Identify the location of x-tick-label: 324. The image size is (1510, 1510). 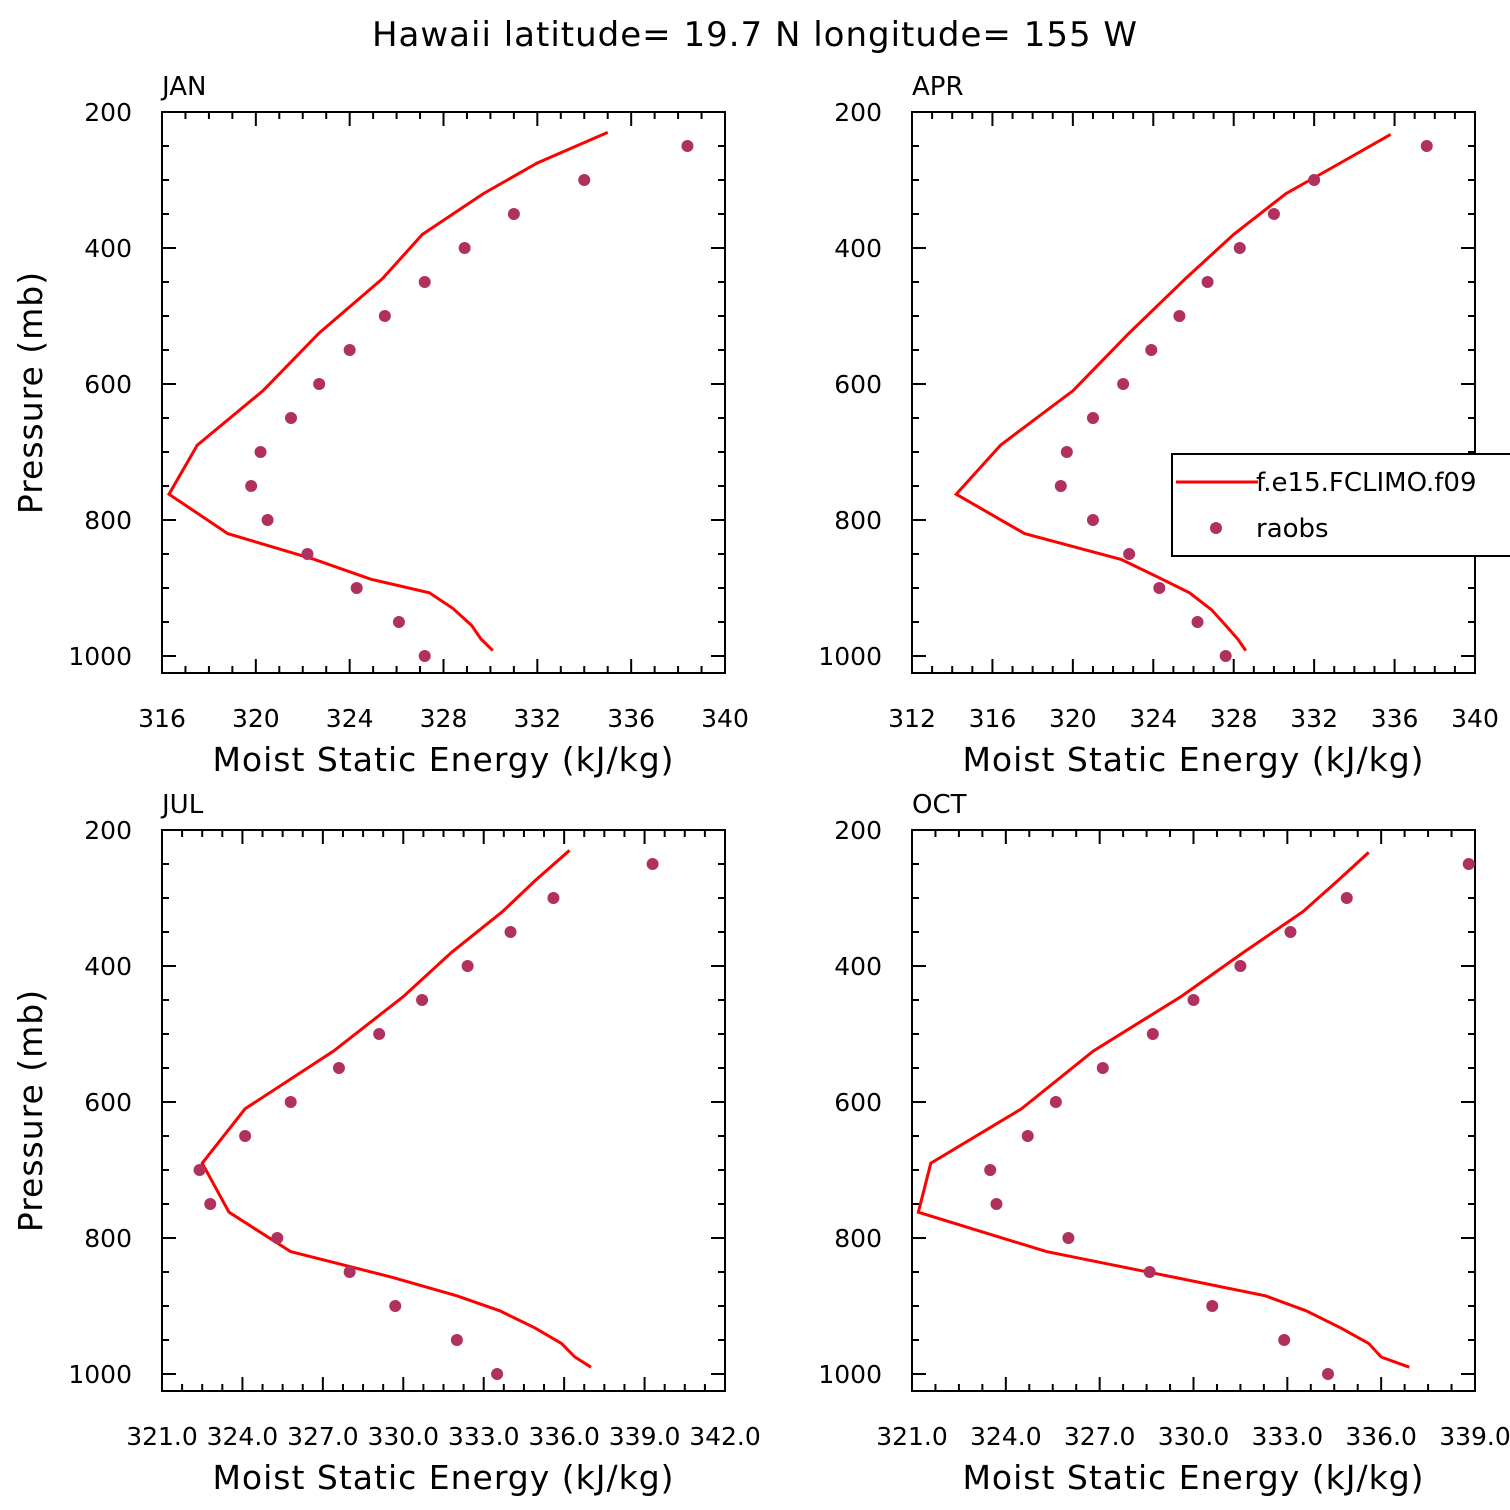
(350, 718).